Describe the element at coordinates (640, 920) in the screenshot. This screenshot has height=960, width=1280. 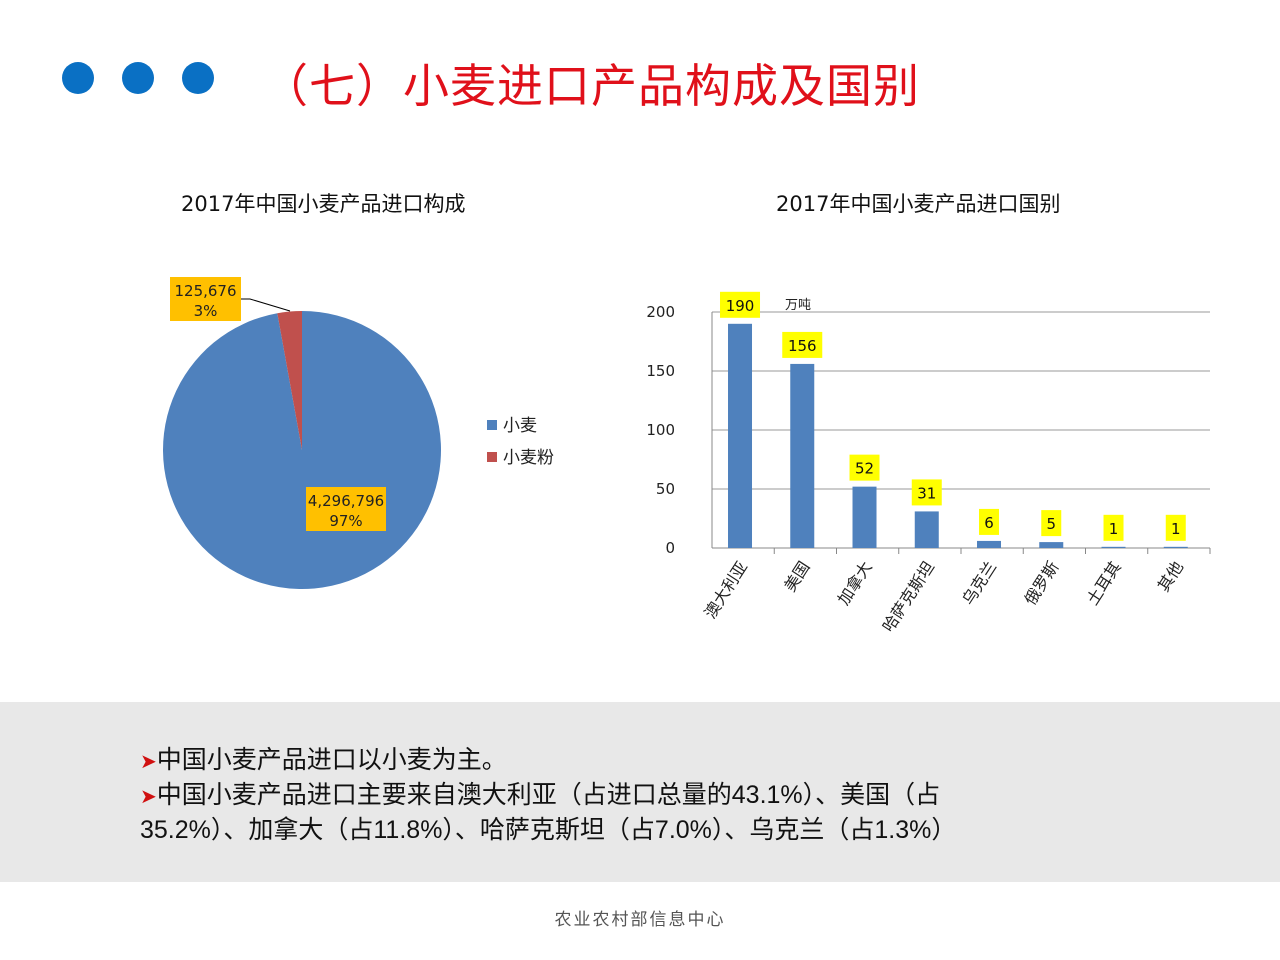
I see `footer: 农业农村部信息中心` at that location.